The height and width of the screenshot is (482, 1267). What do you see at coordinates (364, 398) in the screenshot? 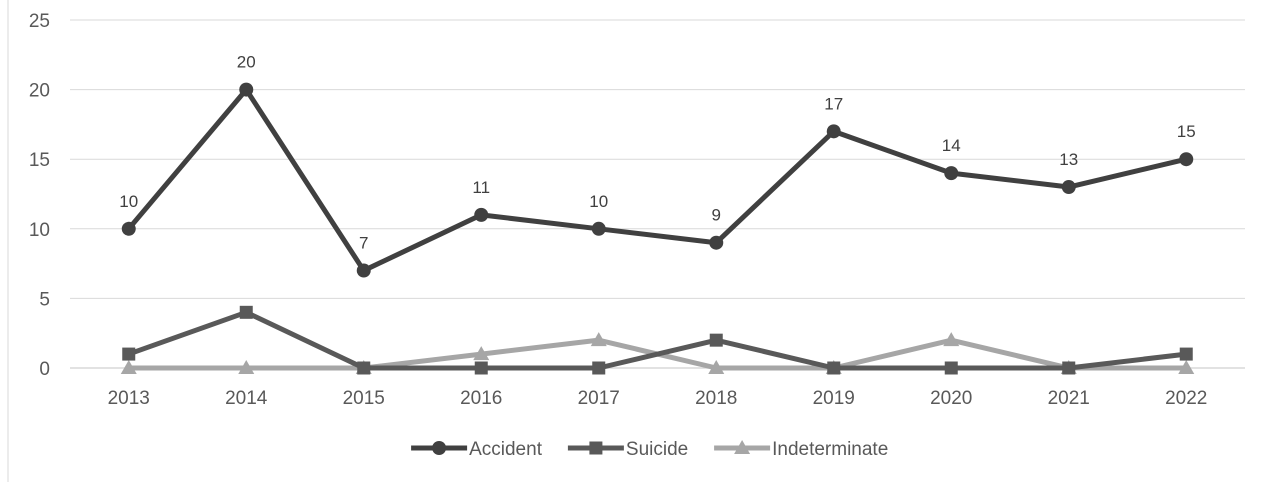
I see `x-tick-label: 2015` at bounding box center [364, 398].